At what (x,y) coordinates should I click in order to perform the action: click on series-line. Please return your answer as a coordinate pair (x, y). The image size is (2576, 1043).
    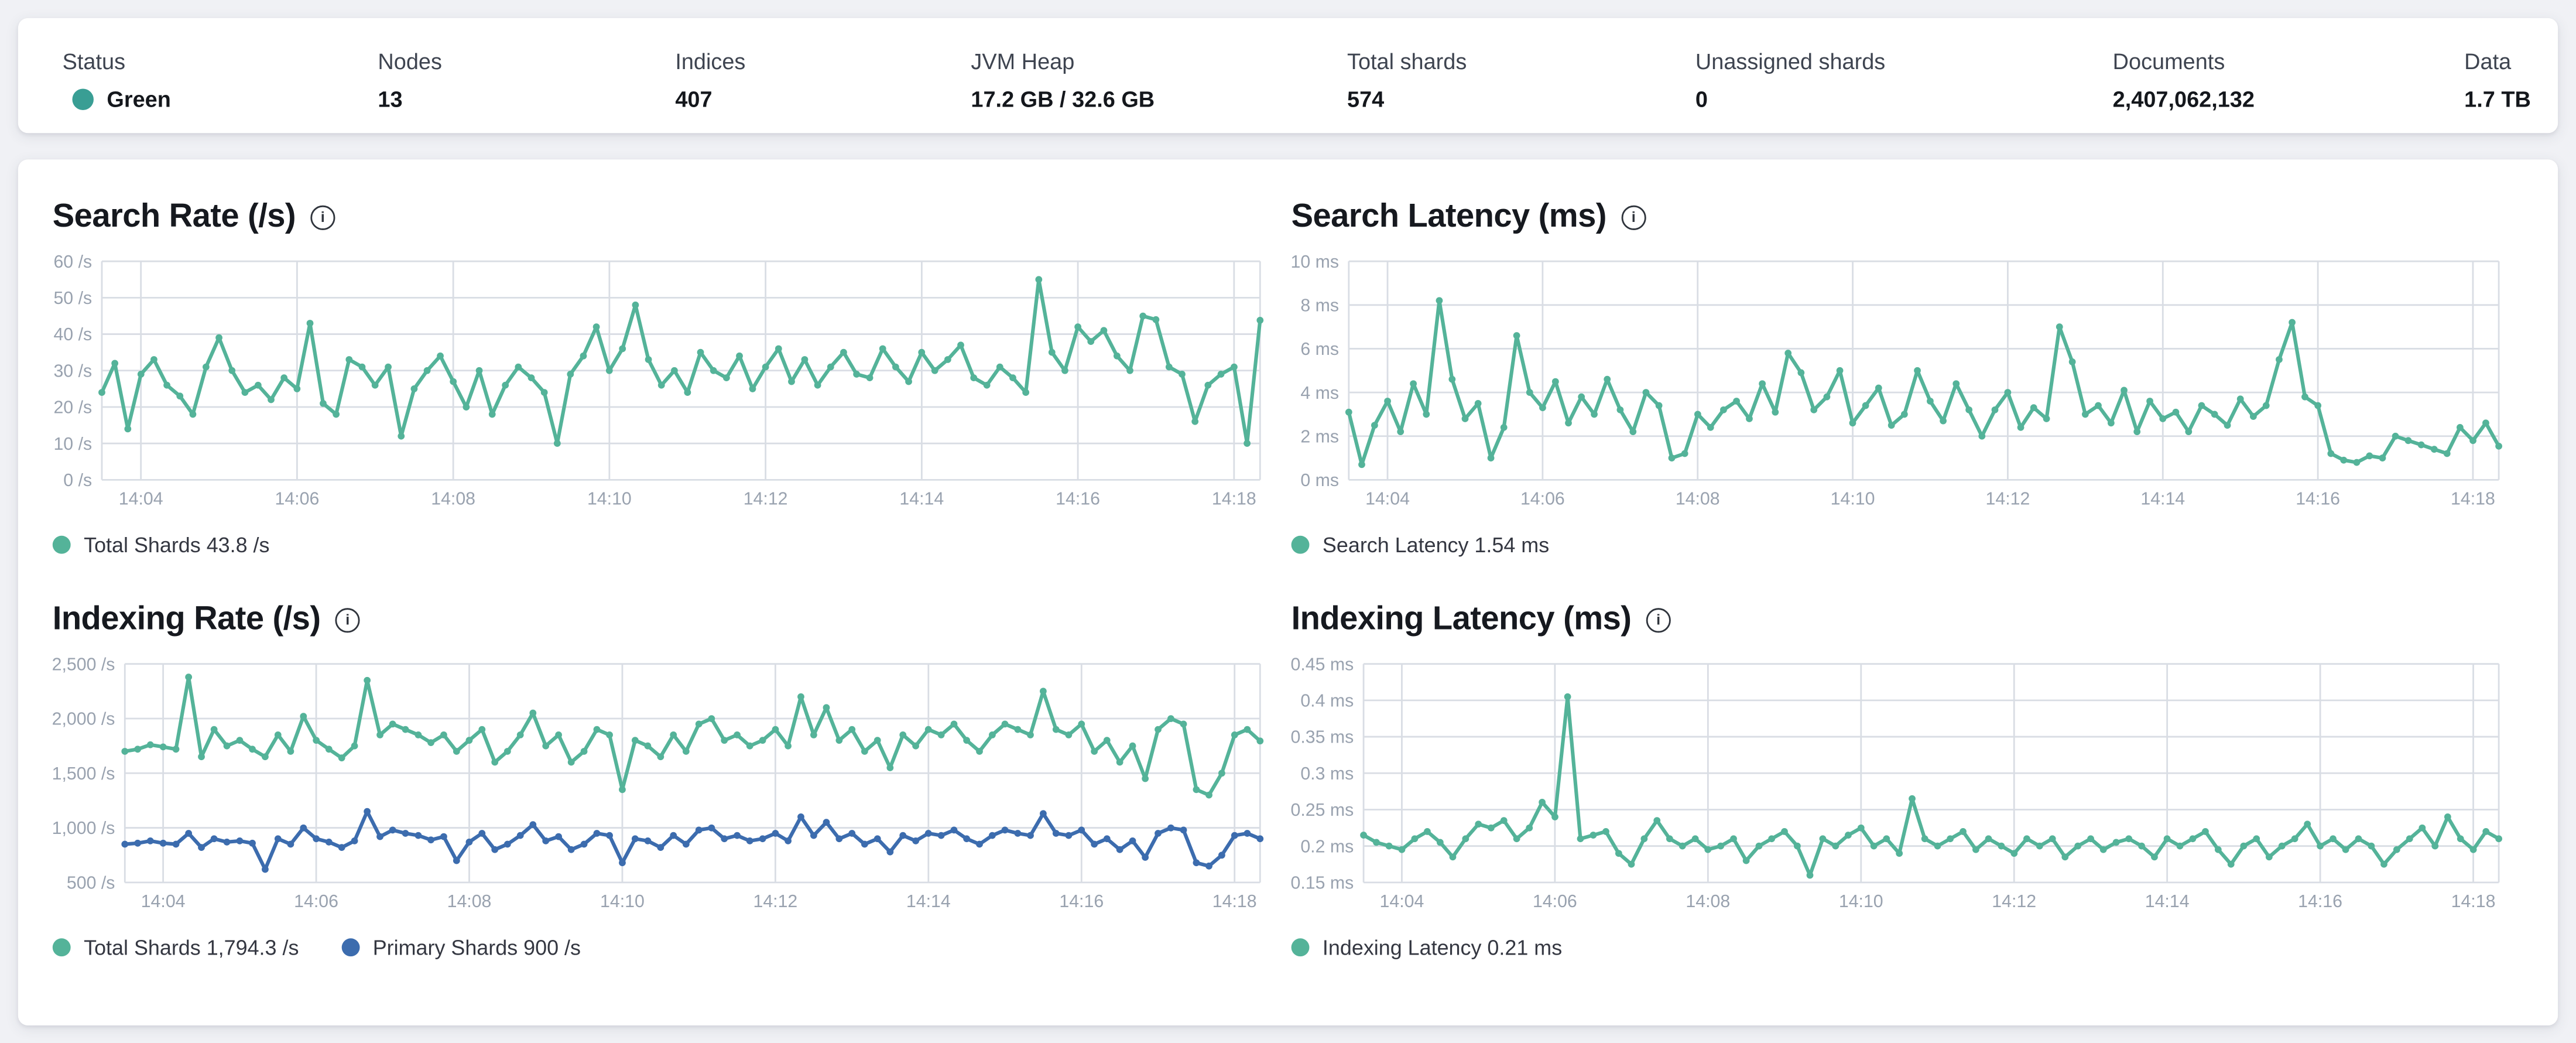
    Looking at the image, I should click on (692, 840).